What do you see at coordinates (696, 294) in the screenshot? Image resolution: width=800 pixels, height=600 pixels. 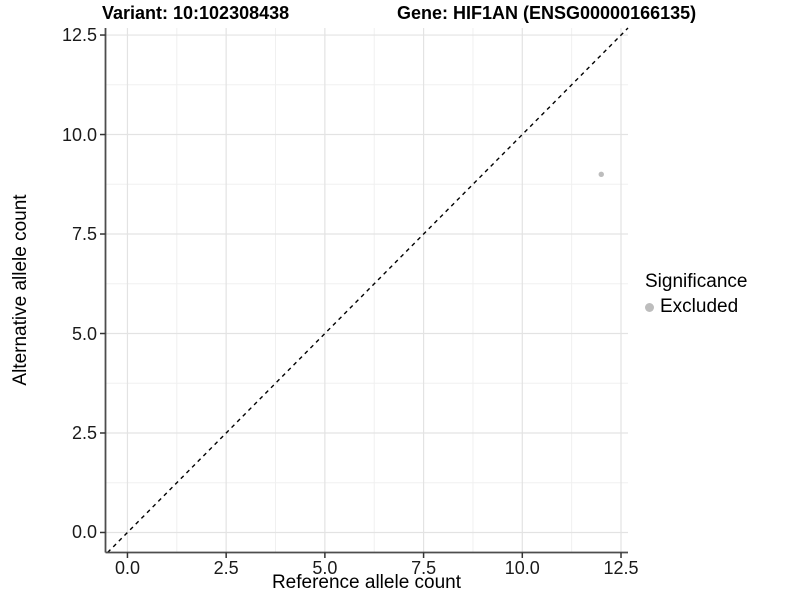 I see `legend: Significance Excluded` at bounding box center [696, 294].